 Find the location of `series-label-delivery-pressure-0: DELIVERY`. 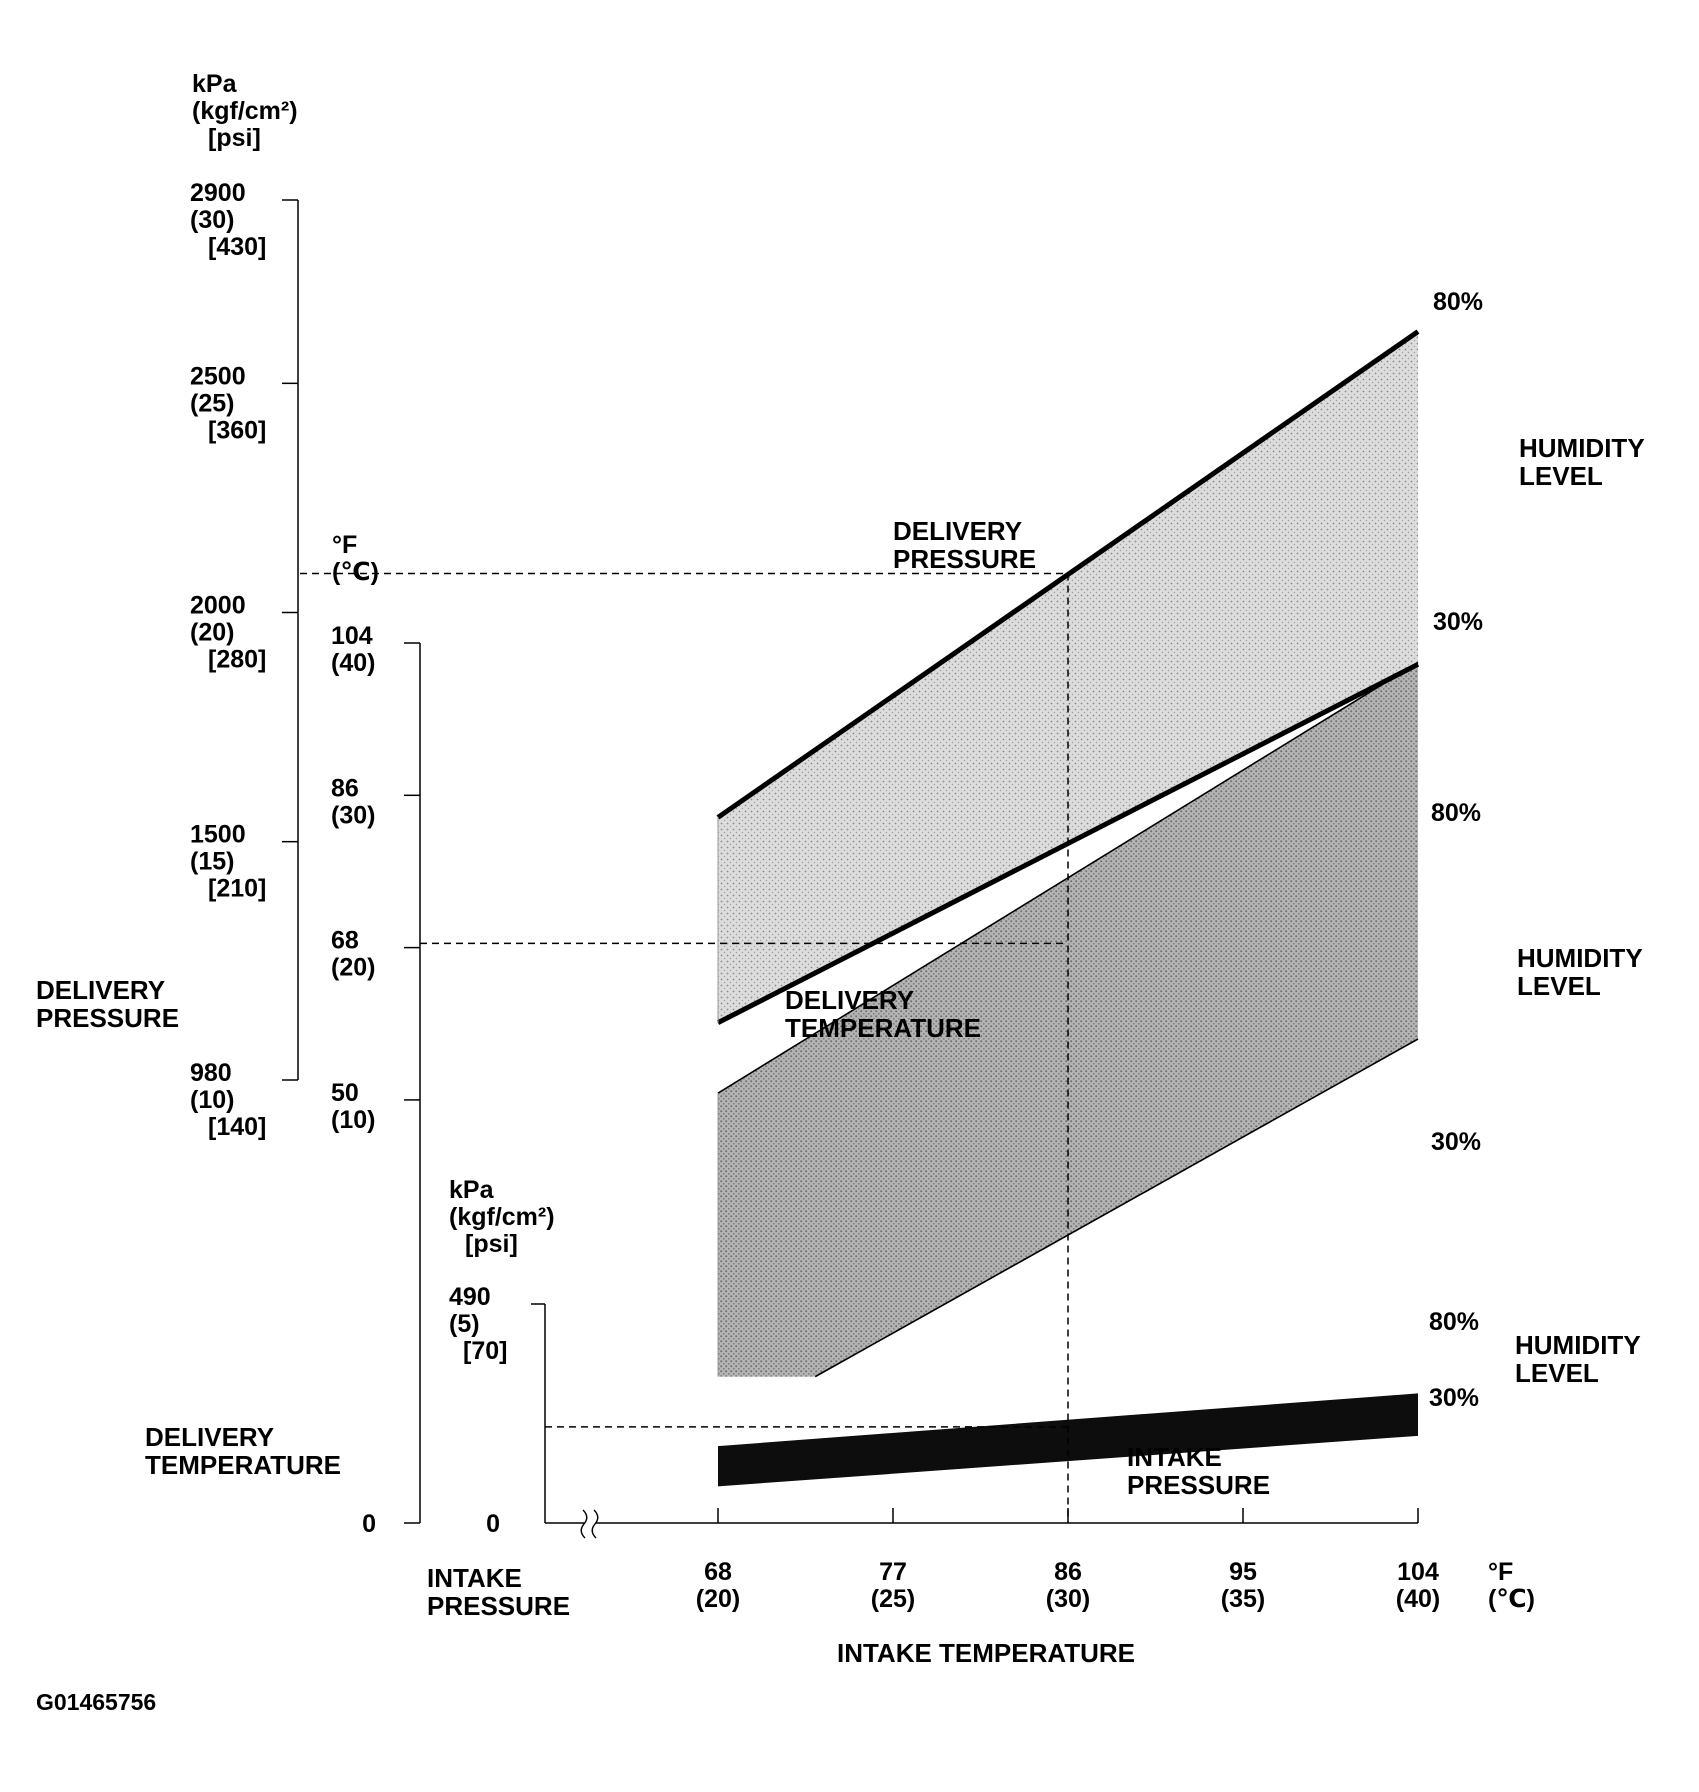

series-label-delivery-pressure-0: DELIVERY is located at coordinates (957, 531).